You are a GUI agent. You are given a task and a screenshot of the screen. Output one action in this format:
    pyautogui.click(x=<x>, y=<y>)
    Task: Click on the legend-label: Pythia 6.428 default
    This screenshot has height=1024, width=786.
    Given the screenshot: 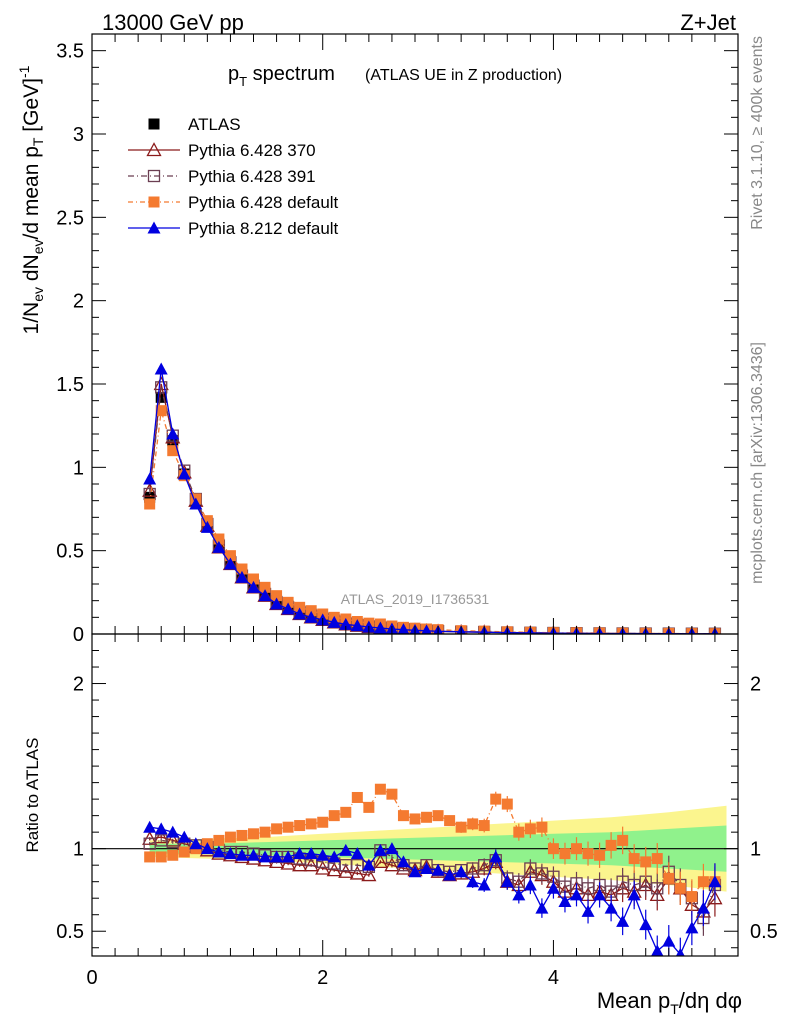 What is the action you would take?
    pyautogui.click(x=263, y=202)
    